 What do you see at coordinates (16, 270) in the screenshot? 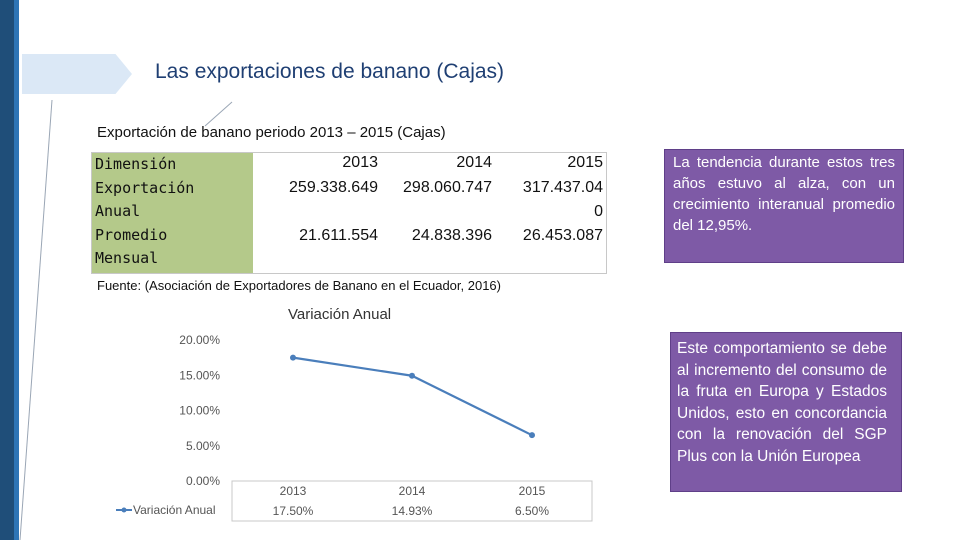
I see `left-accent-stripe` at bounding box center [16, 270].